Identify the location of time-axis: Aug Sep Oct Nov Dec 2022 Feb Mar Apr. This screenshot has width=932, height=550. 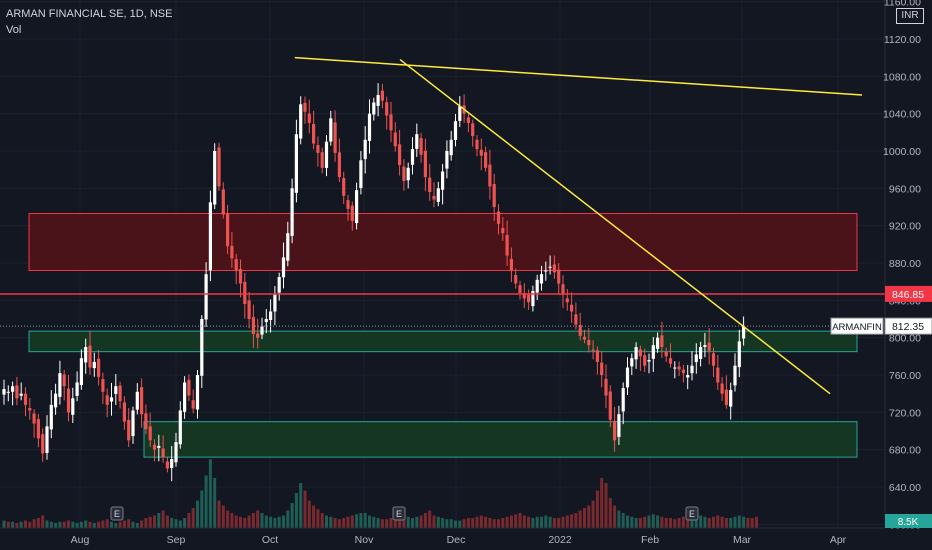
(442, 536).